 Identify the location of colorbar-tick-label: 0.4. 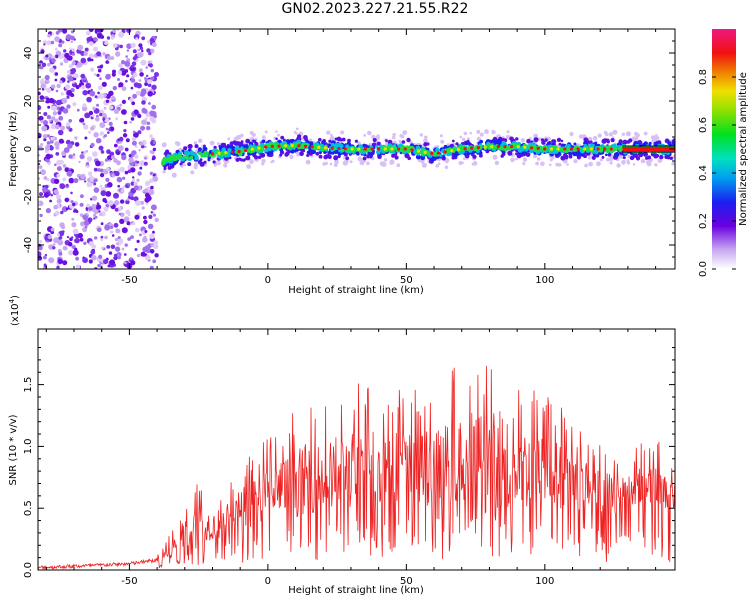
(703, 173).